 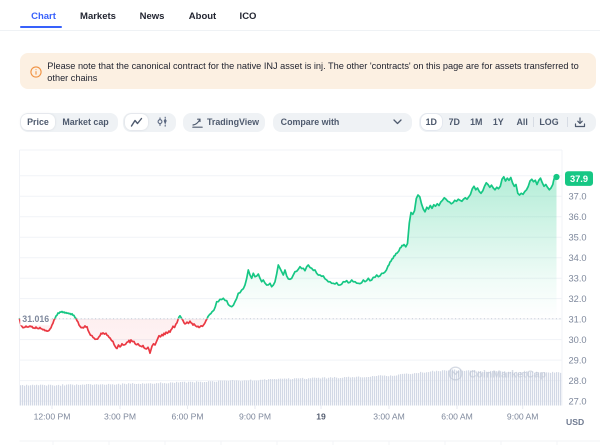 What do you see at coordinates (523, 416) in the screenshot?
I see `svg-text: 9:00 AM` at bounding box center [523, 416].